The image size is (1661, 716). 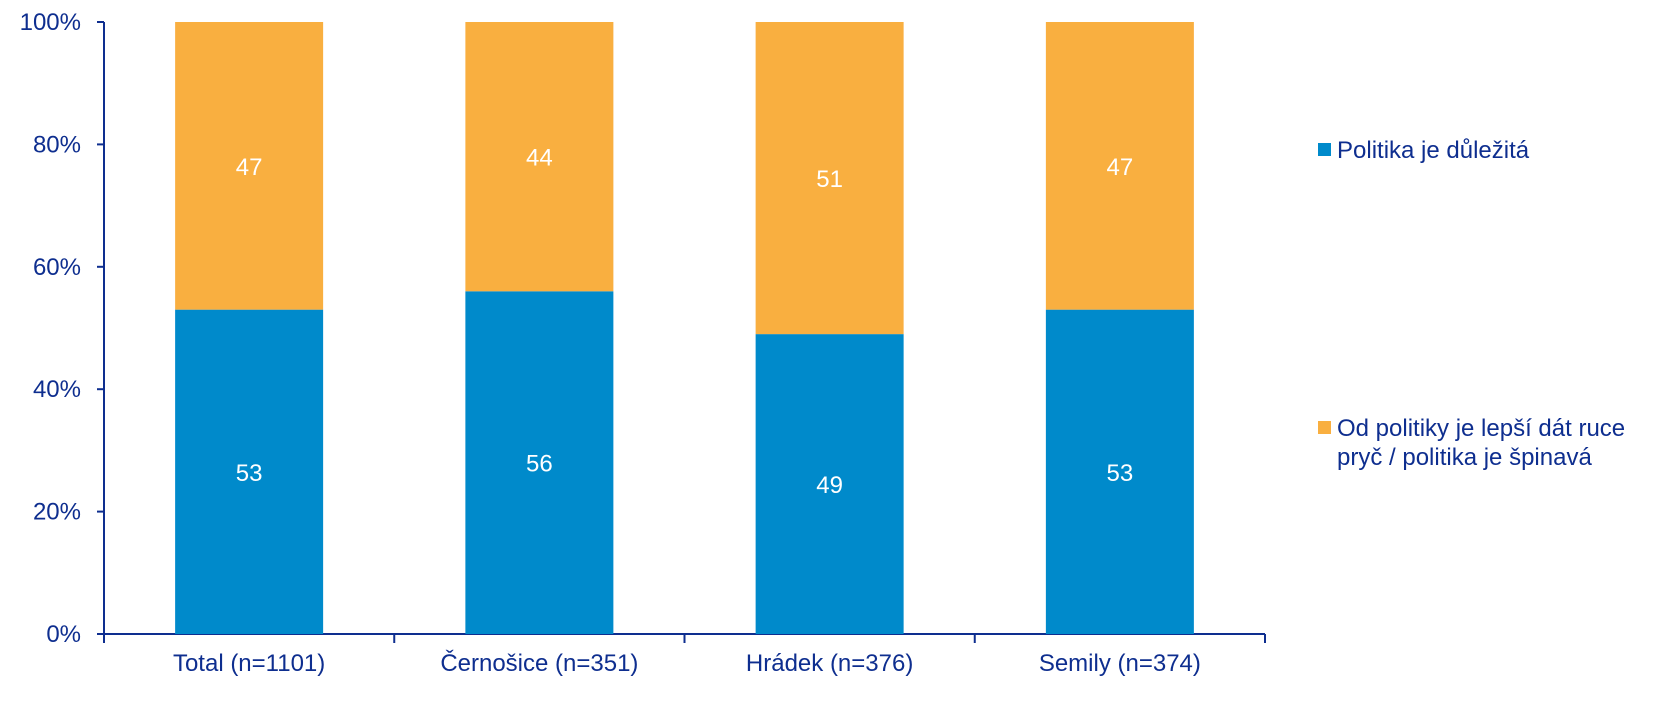 What do you see at coordinates (1120, 663) in the screenshot?
I see `x-category-label: Semily (n=374)` at bounding box center [1120, 663].